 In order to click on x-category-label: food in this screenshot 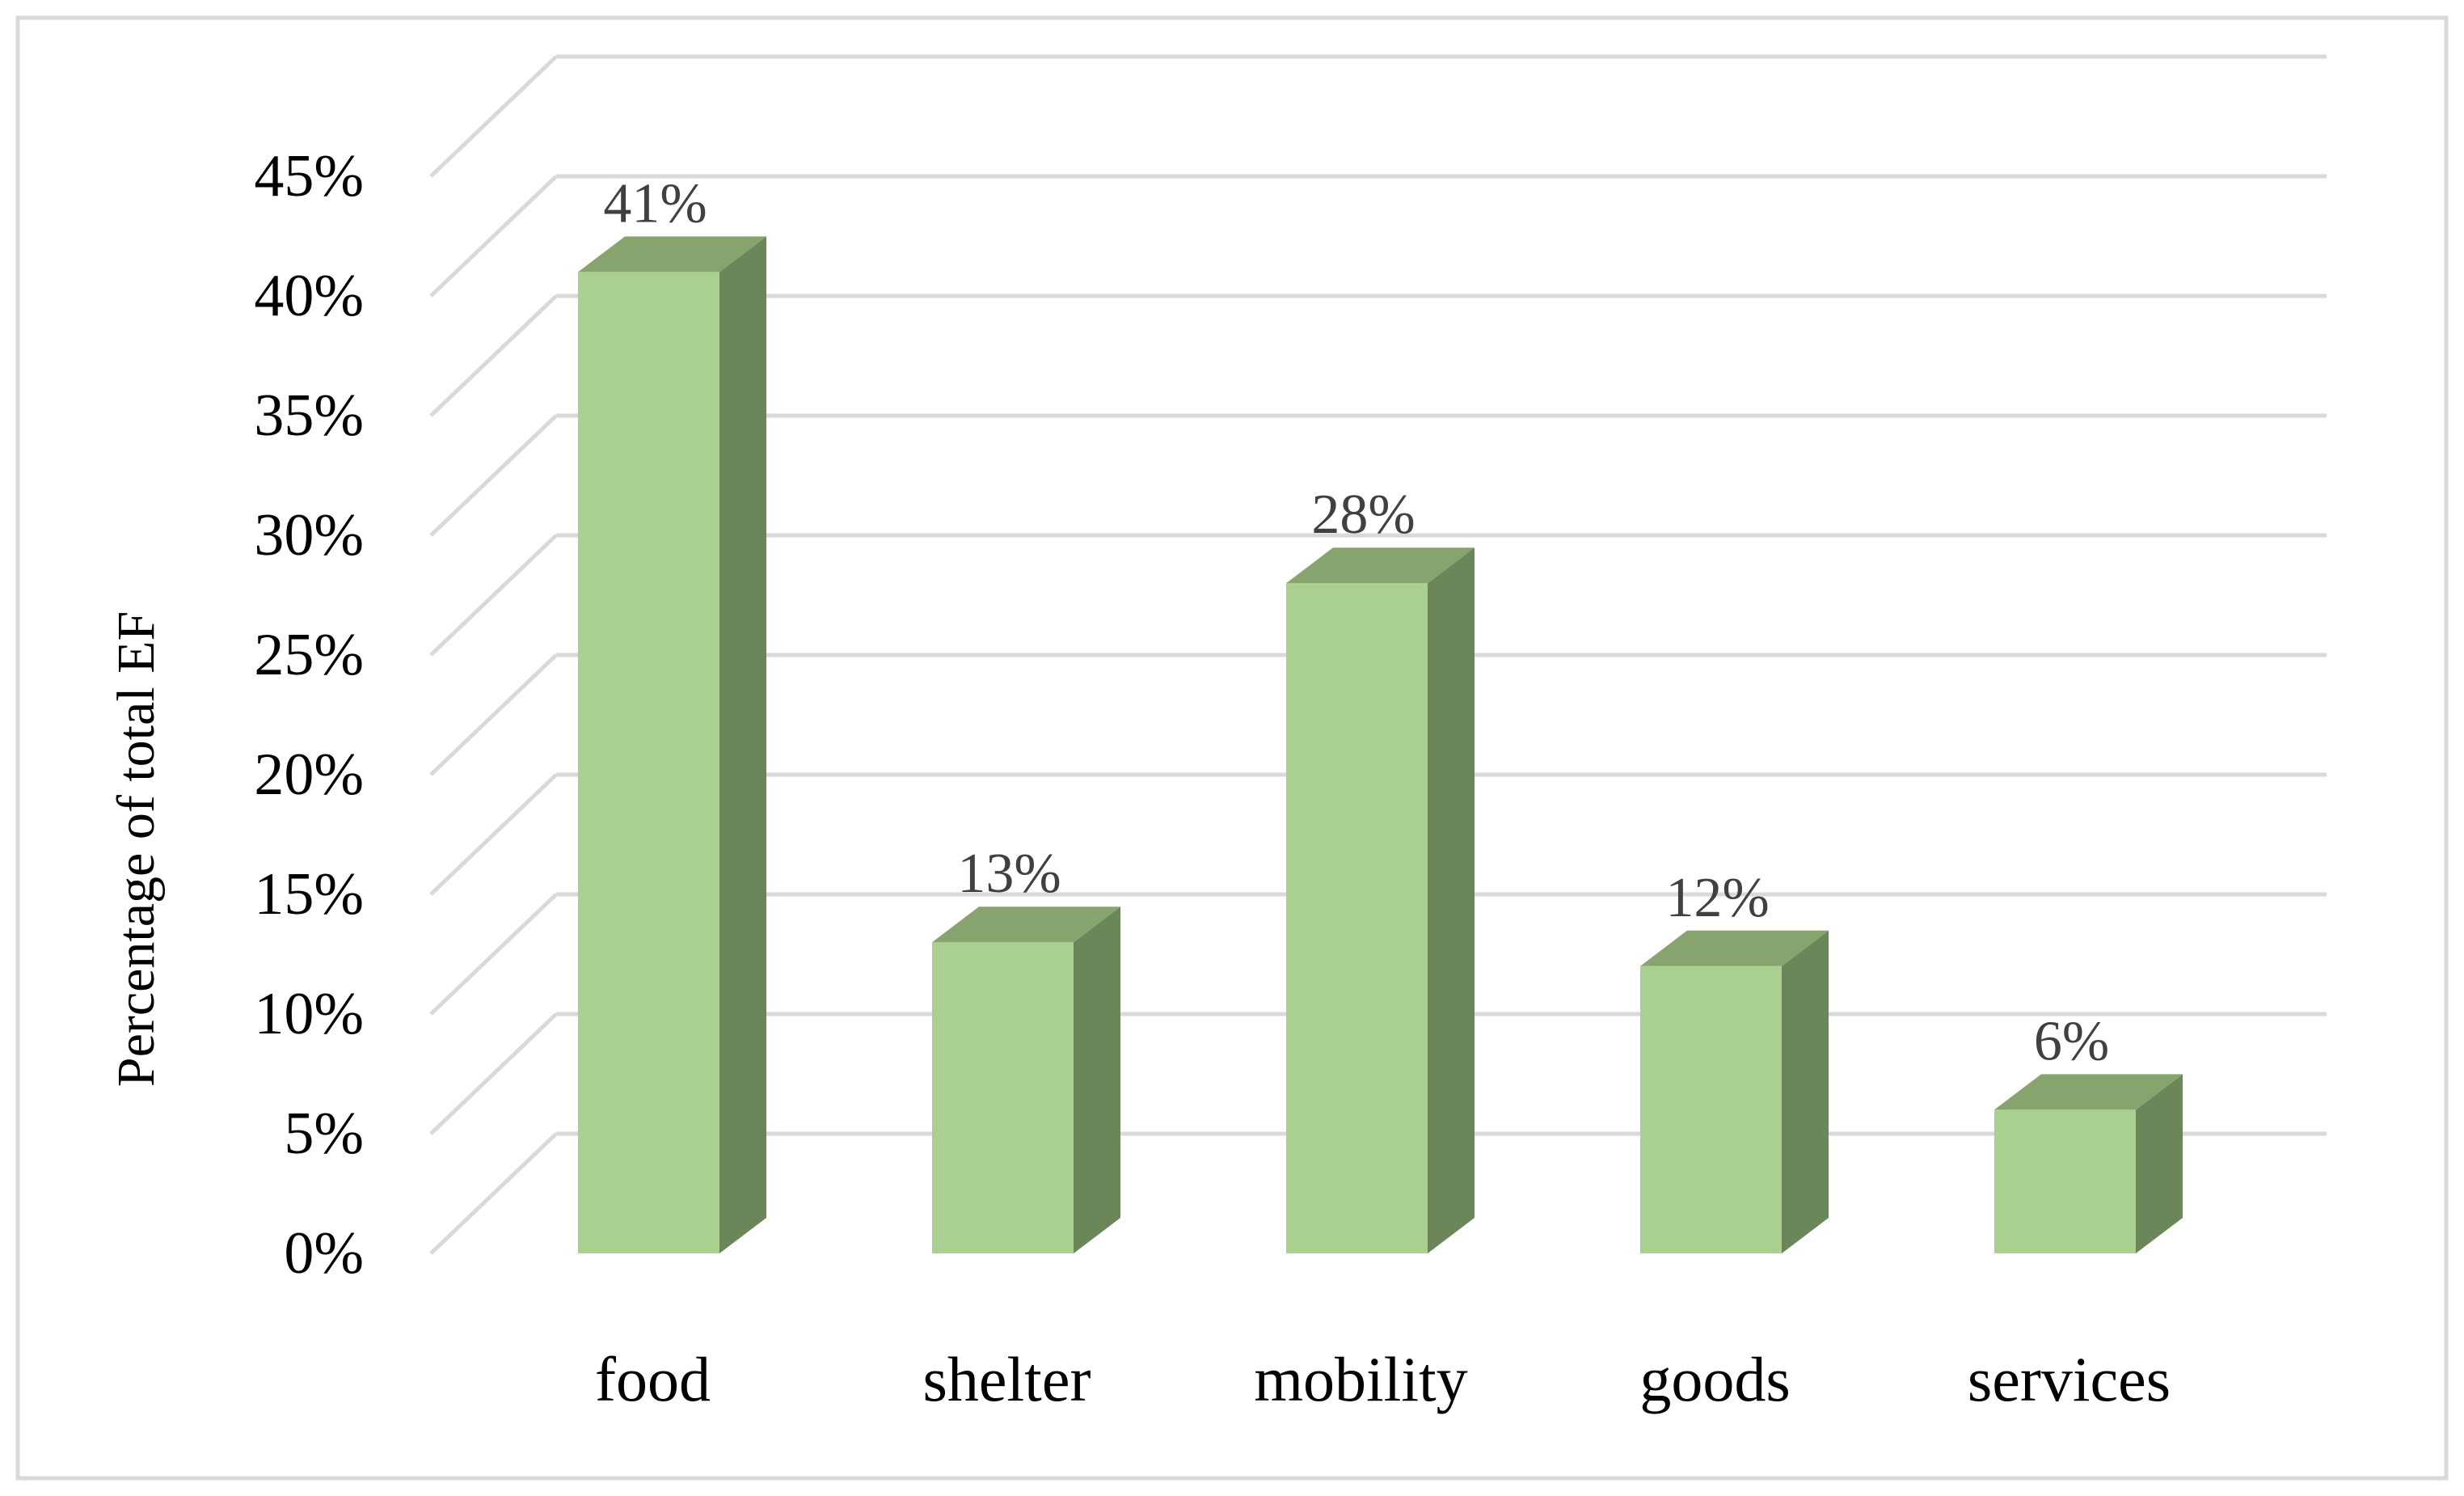, I will do `click(653, 1379)`.